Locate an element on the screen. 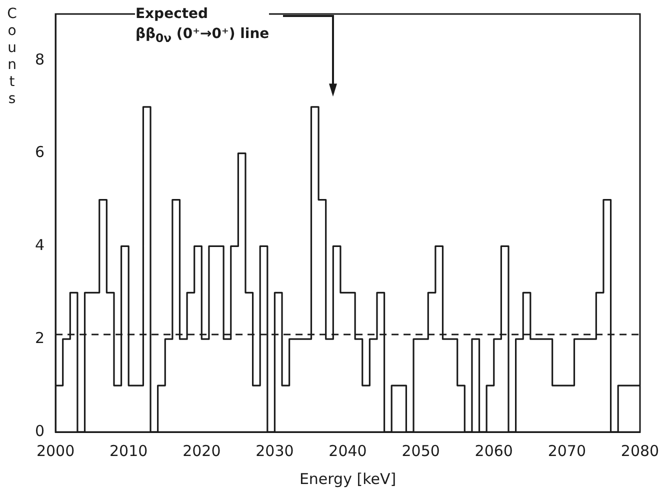 The height and width of the screenshot is (504, 666). x-tick-label: 2030 is located at coordinates (275, 451).